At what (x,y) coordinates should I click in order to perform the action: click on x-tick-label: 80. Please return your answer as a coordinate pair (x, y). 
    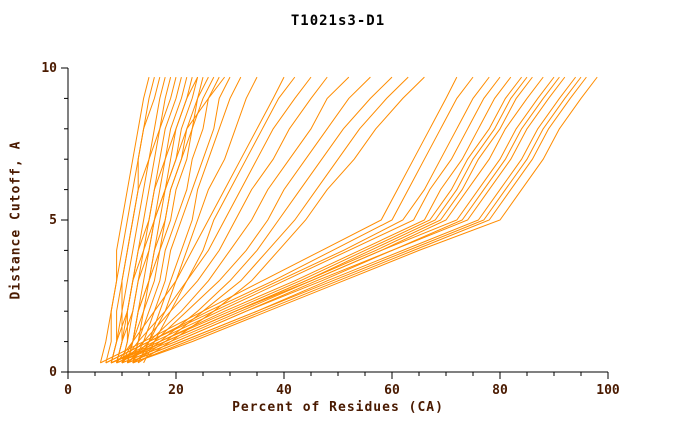
    Looking at the image, I should click on (500, 390).